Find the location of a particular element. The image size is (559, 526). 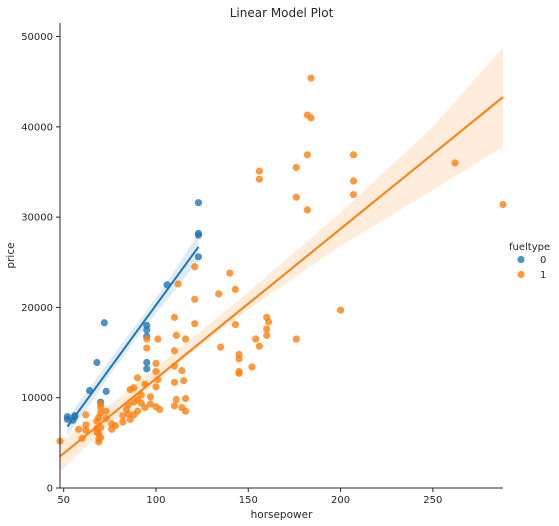

legend: fueltype 0 1 is located at coordinates (529, 261).